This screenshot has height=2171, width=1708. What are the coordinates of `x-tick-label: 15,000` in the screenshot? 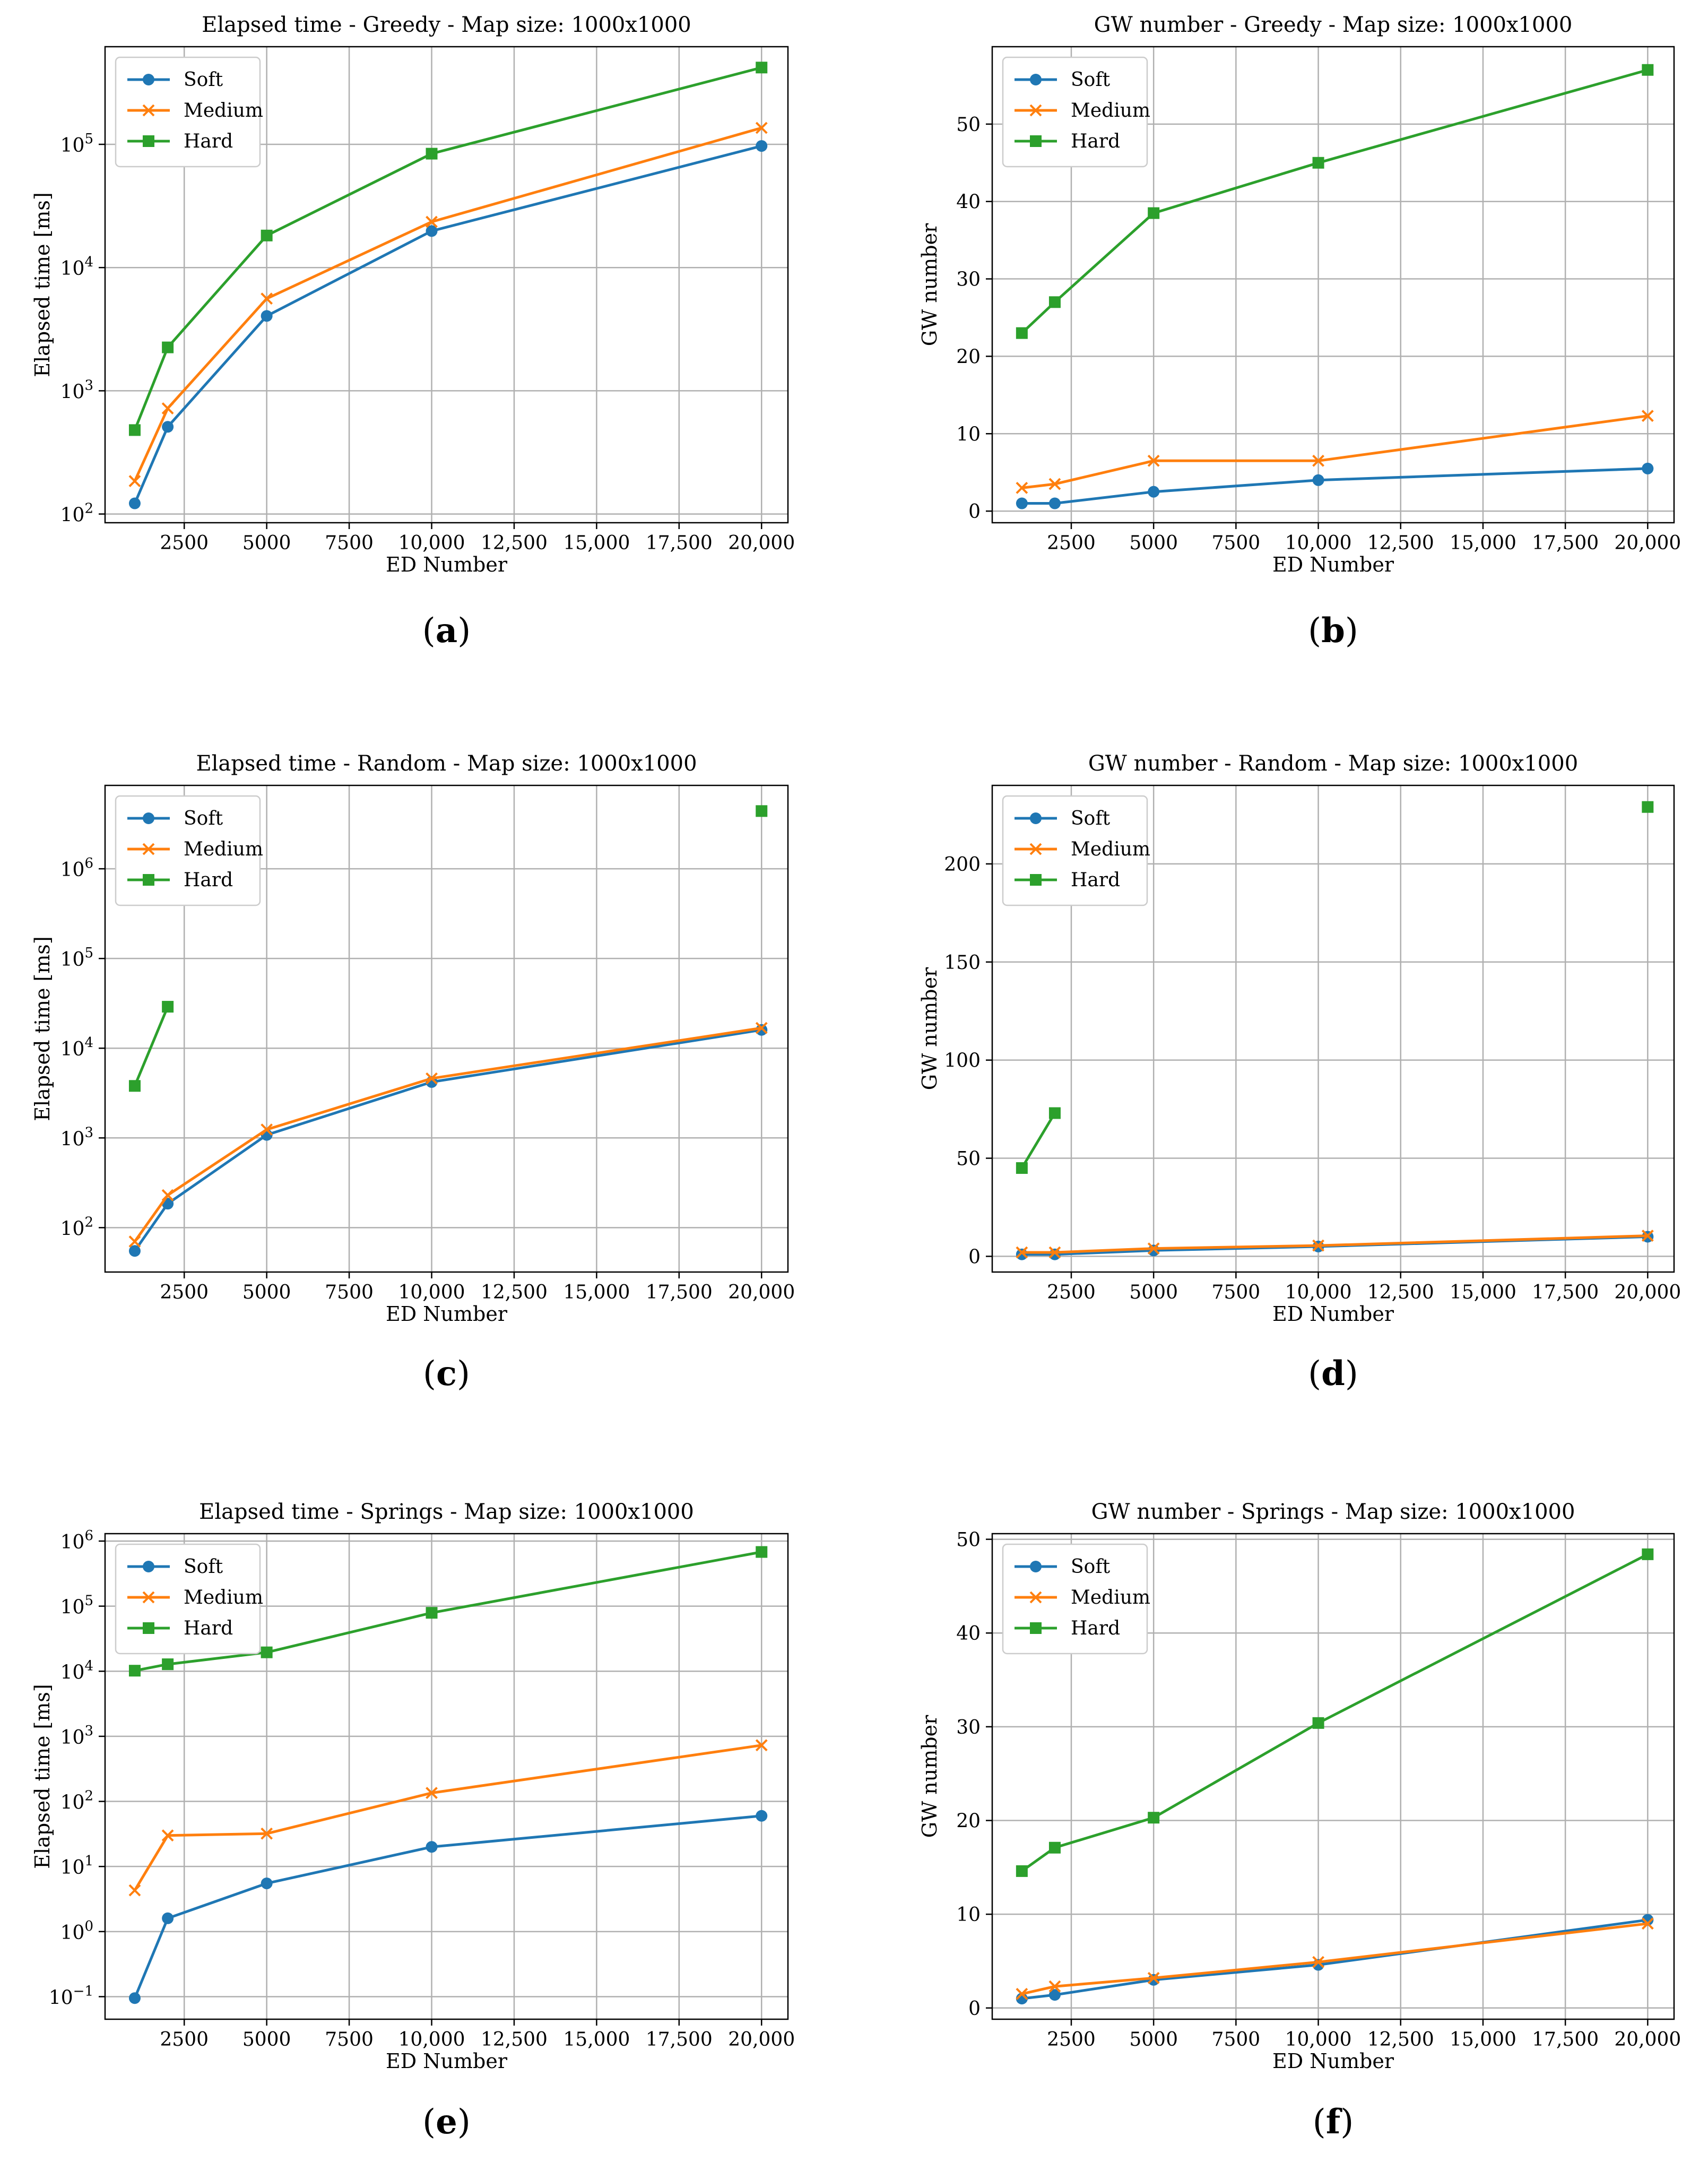 It's located at (597, 2040).